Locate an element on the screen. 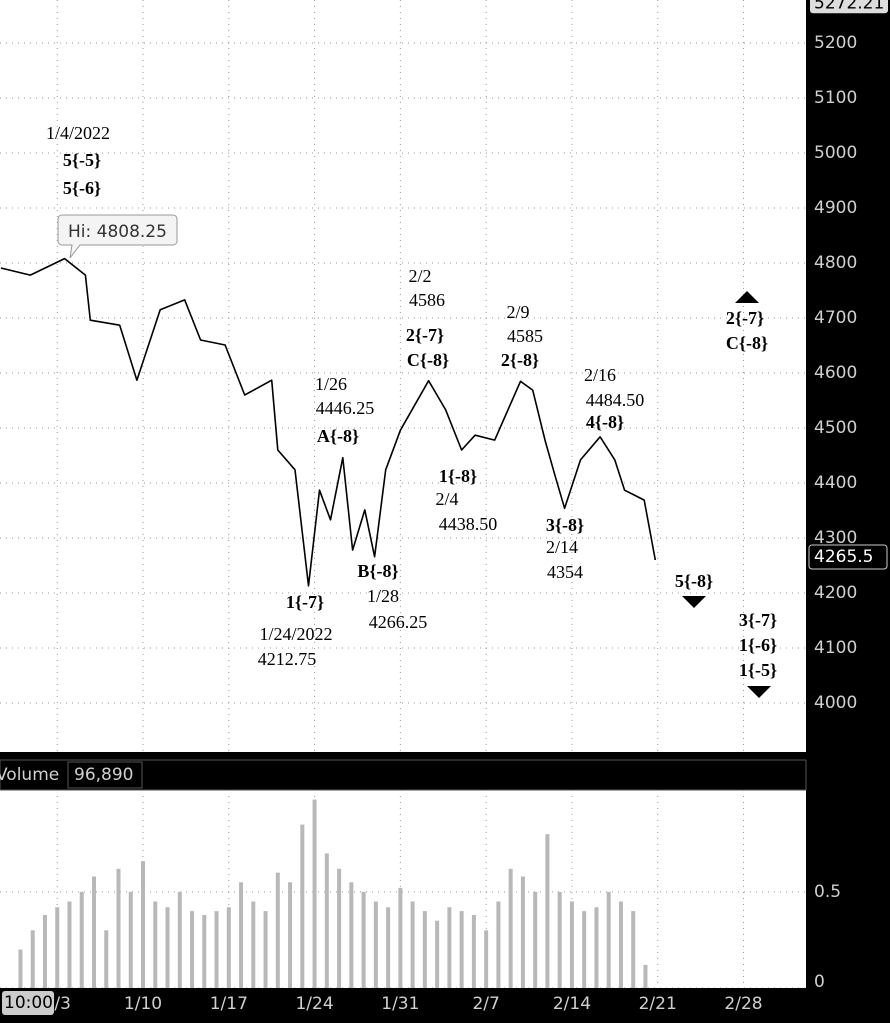 The width and height of the screenshot is (890, 1023). wave-label: 4438.50 is located at coordinates (468, 524).